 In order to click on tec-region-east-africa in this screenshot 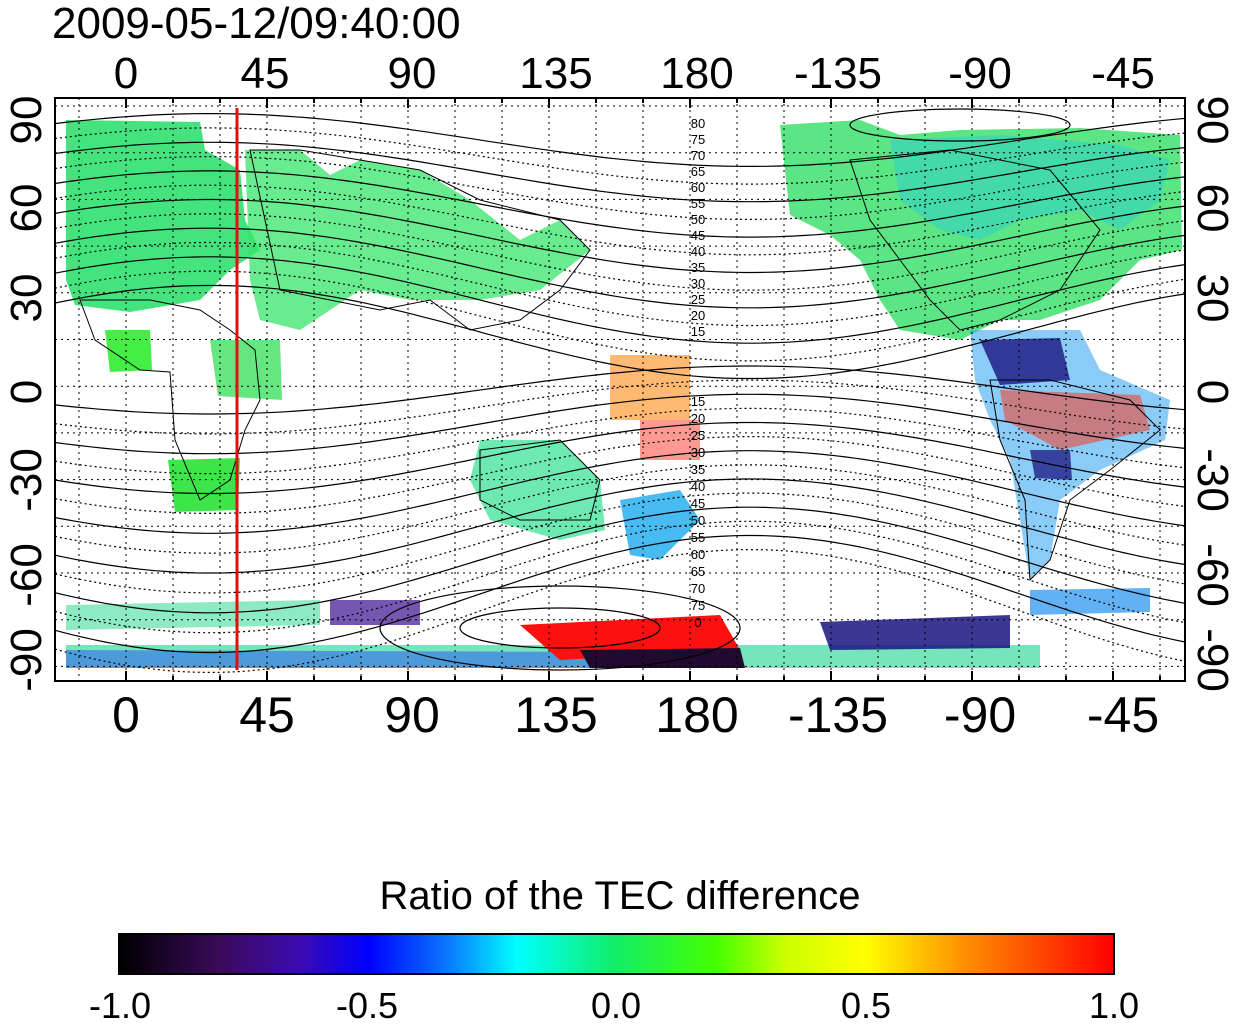, I will do `click(246, 370)`.